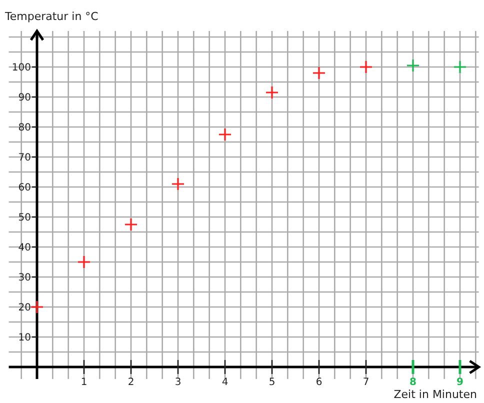 This screenshot has height=403, width=484. Describe the element at coordinates (24, 218) in the screenshot. I see `y-tick-label: 50` at that location.